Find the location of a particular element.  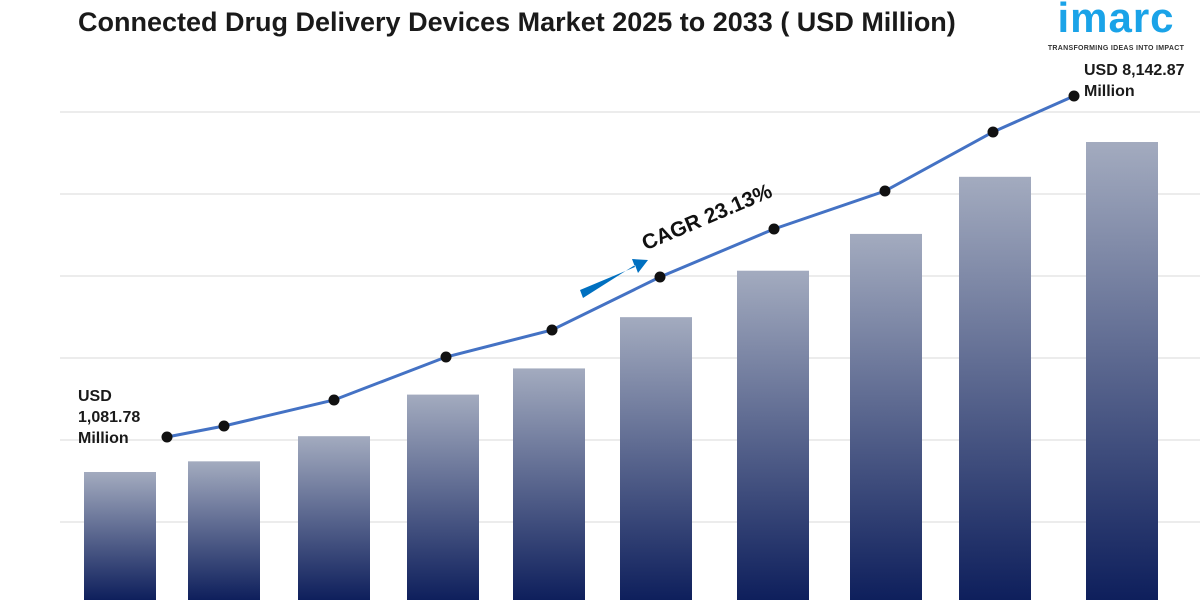

start-label-line: Million is located at coordinates (103, 438).